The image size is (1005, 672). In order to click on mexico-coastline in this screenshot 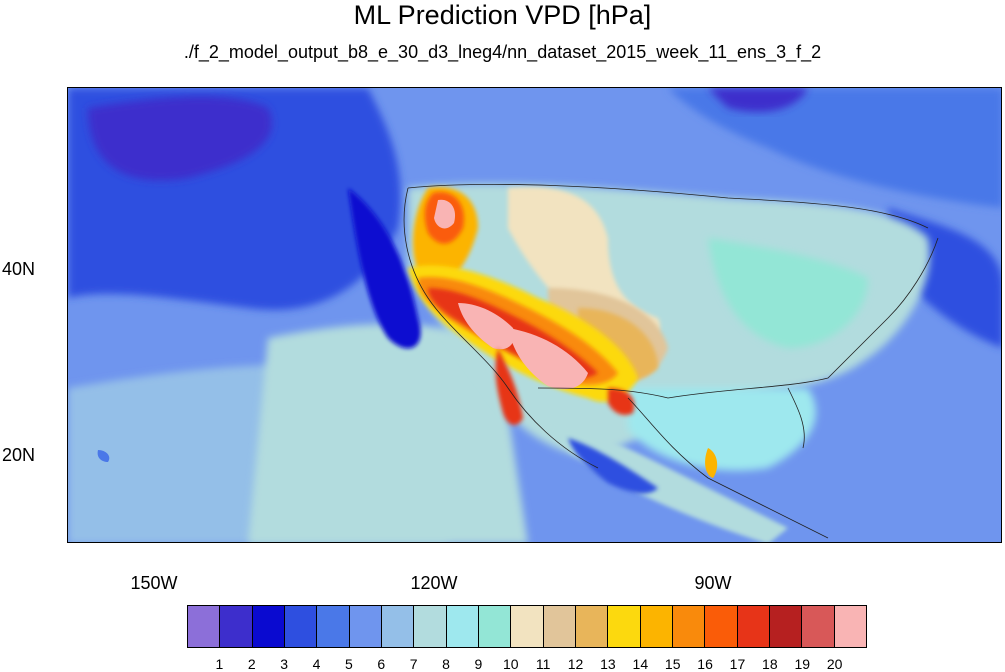, I will do `click(728, 468)`.